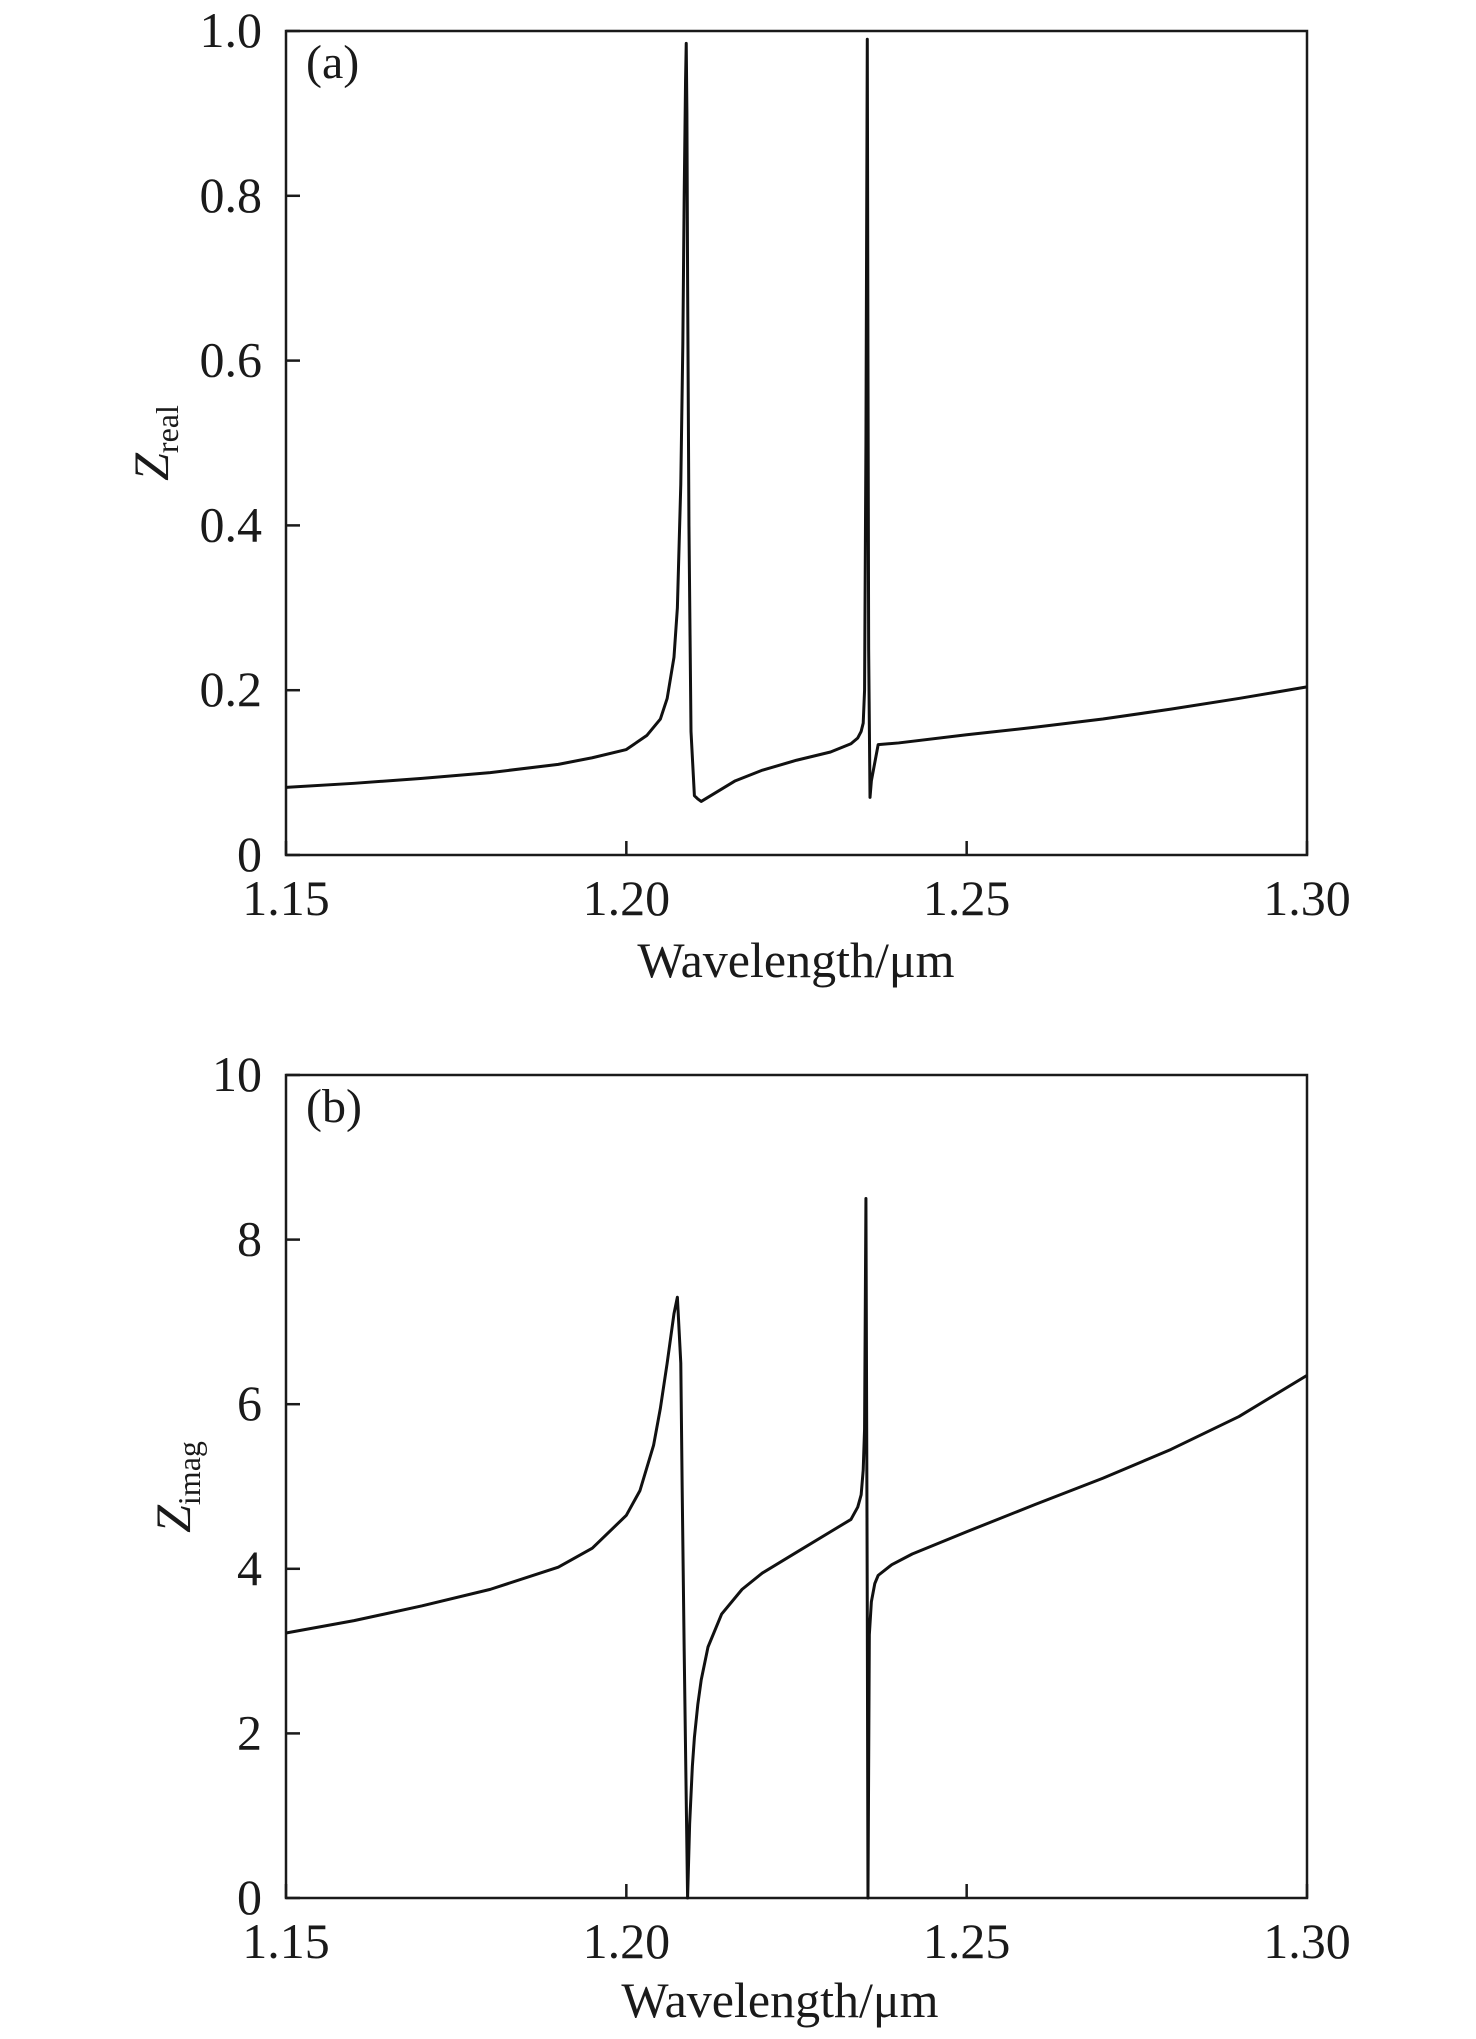 This screenshot has height=2039, width=1476. Describe the element at coordinates (249, 1403) in the screenshot. I see `y-tick-label: 6` at that location.